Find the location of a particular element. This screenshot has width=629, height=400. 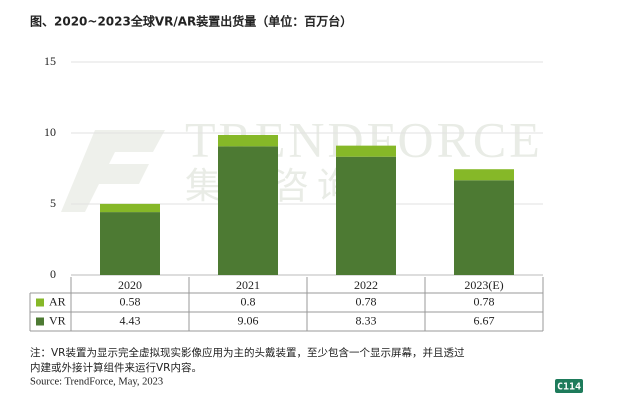

table-value: 4.43 is located at coordinates (130, 320).